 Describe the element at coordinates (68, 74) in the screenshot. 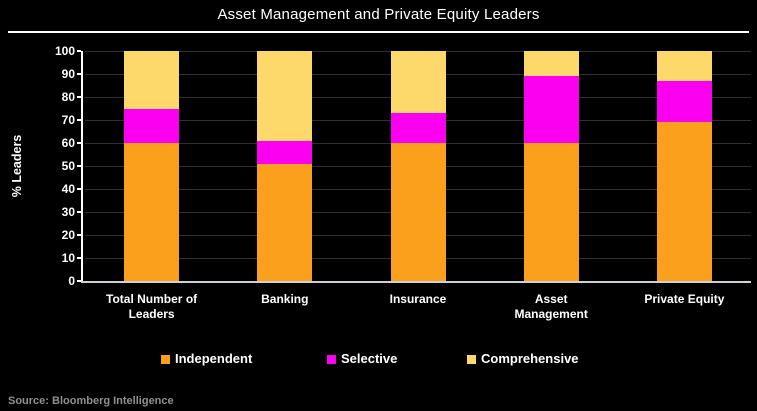

I see `y-tick-label-90: 90` at that location.